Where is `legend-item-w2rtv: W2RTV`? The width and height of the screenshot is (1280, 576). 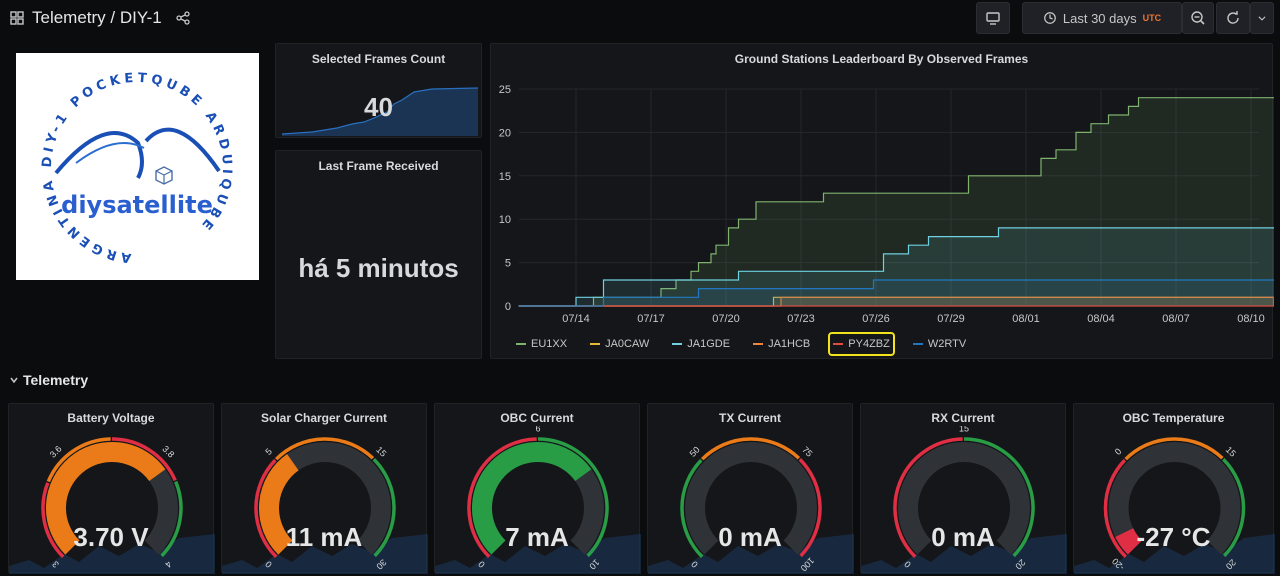
legend-item-w2rtv: W2RTV is located at coordinates (939, 344).